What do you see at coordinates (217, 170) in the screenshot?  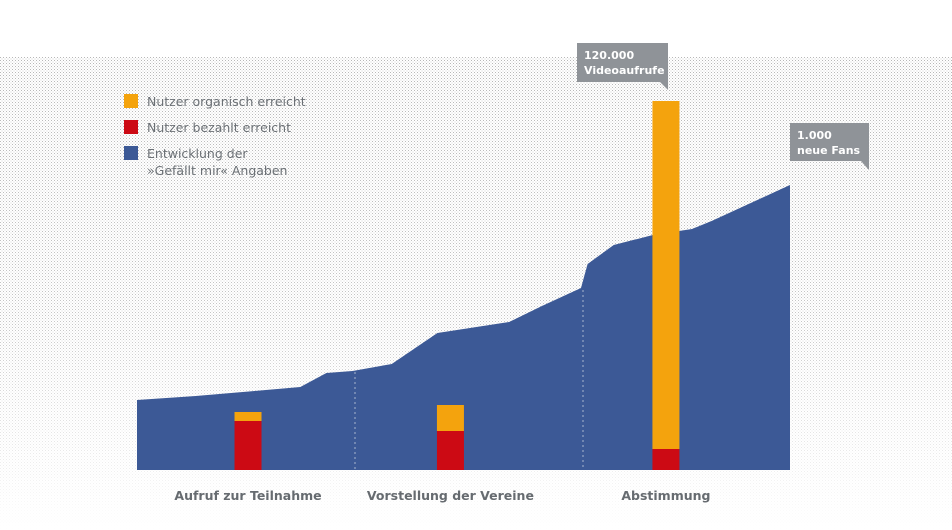 I see `legend-label-3: »Gefällt mir« Angaben` at bounding box center [217, 170].